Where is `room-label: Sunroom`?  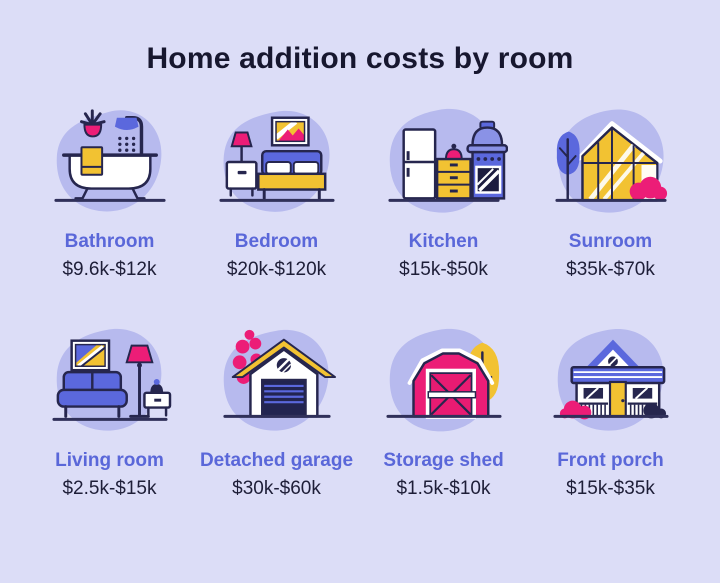
room-label: Sunroom is located at coordinates (610, 241).